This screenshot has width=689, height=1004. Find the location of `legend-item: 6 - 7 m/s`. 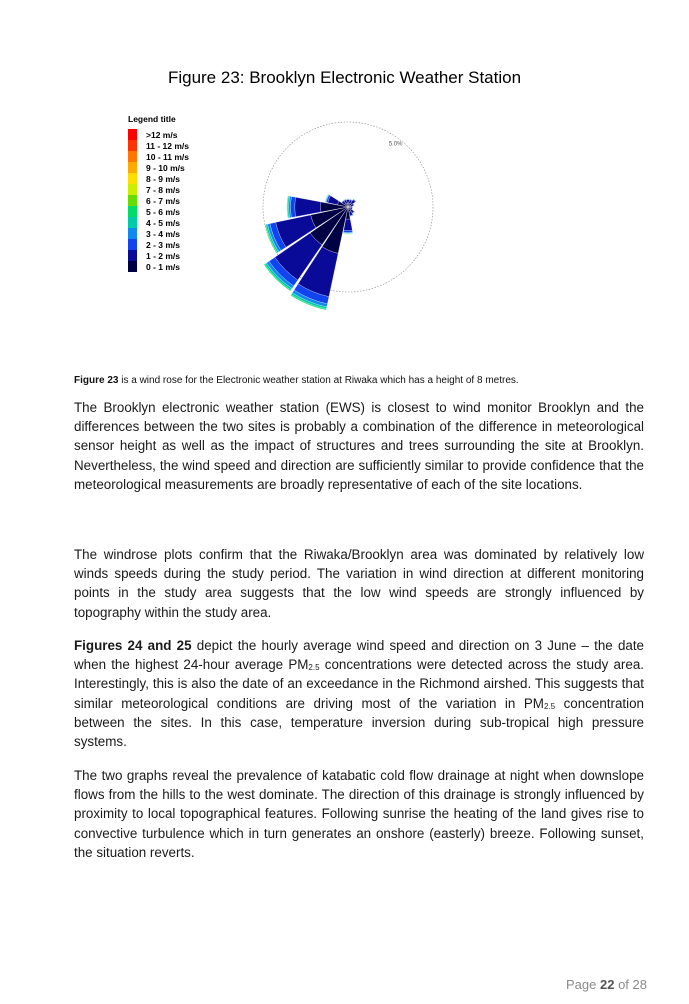

legend-item: 6 - 7 m/s is located at coordinates (168, 200).